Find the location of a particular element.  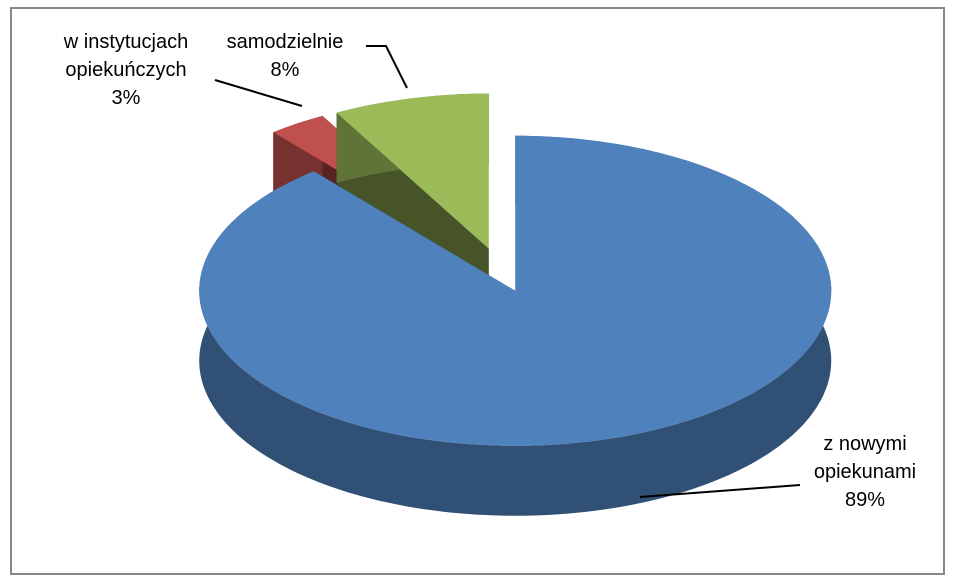

slice is located at coordinates (412, 171).